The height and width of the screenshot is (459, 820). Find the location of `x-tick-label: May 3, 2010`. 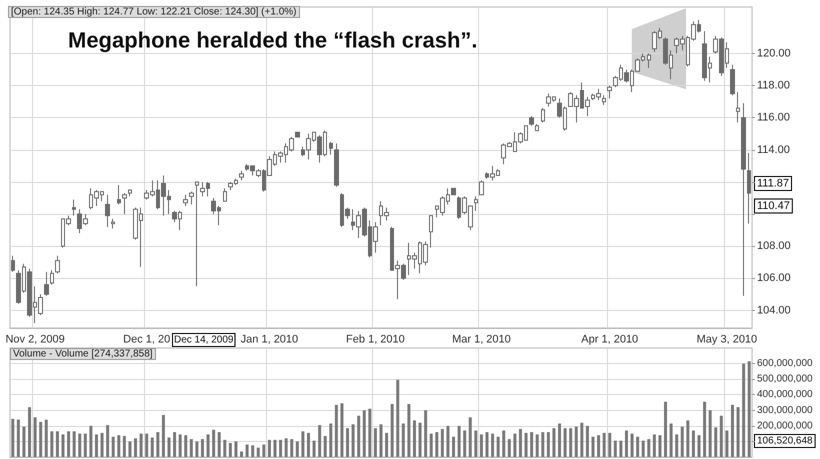

x-tick-label: May 3, 2010 is located at coordinates (727, 340).